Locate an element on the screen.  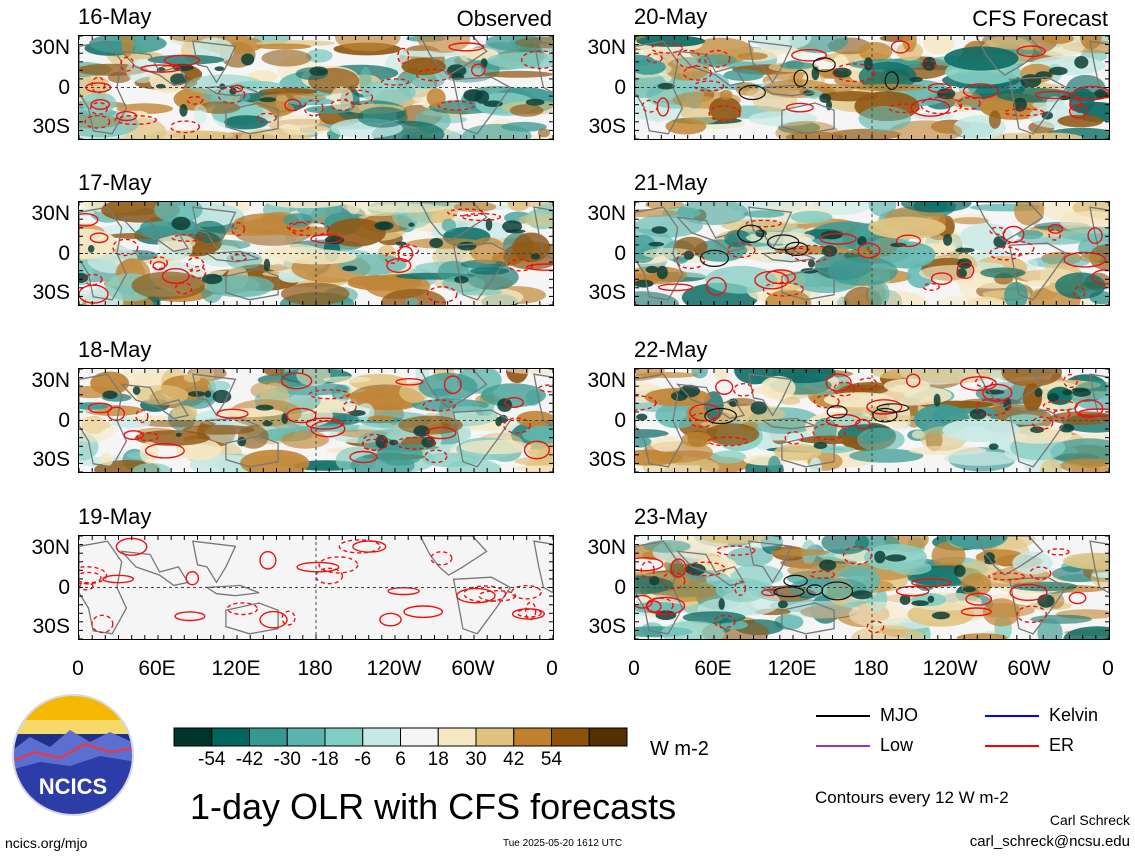
lat-tick-label: 0 is located at coordinates (64, 253).